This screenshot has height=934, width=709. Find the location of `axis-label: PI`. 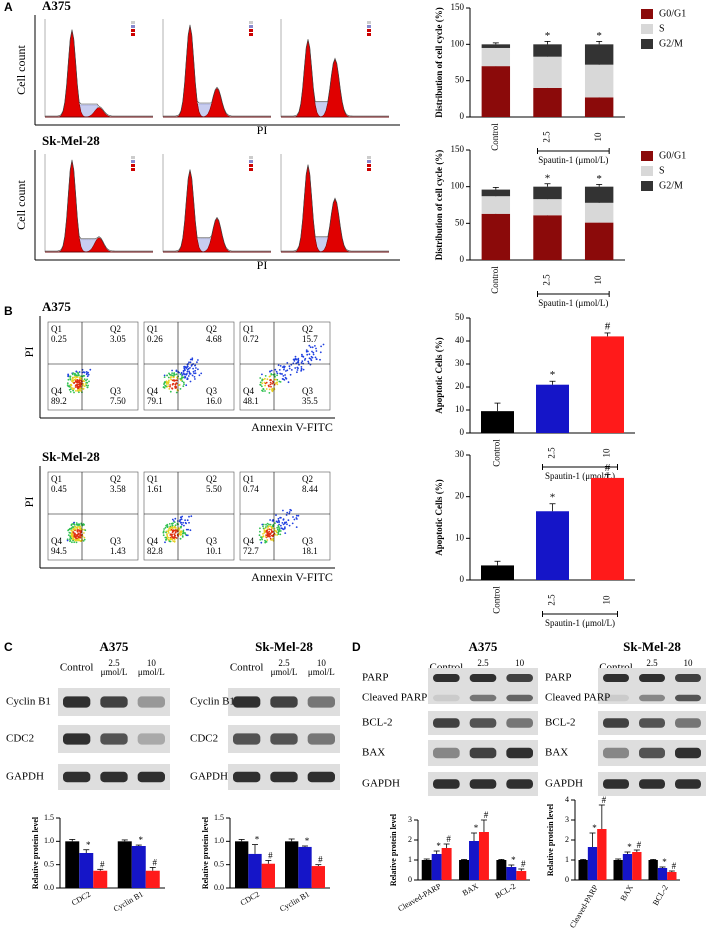

axis-label: PI is located at coordinates (262, 265).